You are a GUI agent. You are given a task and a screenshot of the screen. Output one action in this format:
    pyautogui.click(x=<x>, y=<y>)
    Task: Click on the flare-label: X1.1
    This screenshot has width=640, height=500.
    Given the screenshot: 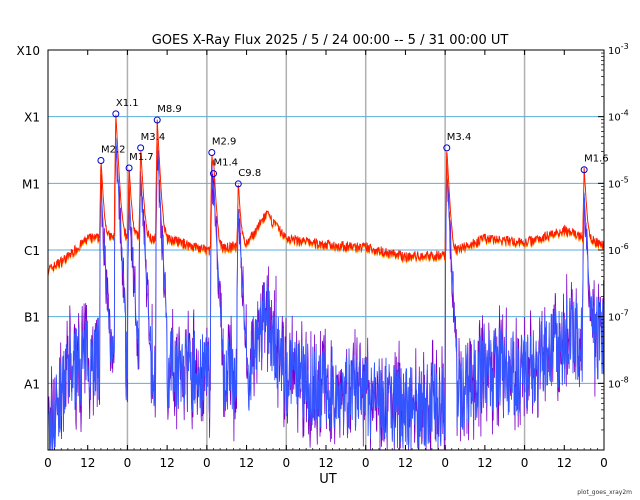 What is the action you would take?
    pyautogui.click(x=127, y=103)
    